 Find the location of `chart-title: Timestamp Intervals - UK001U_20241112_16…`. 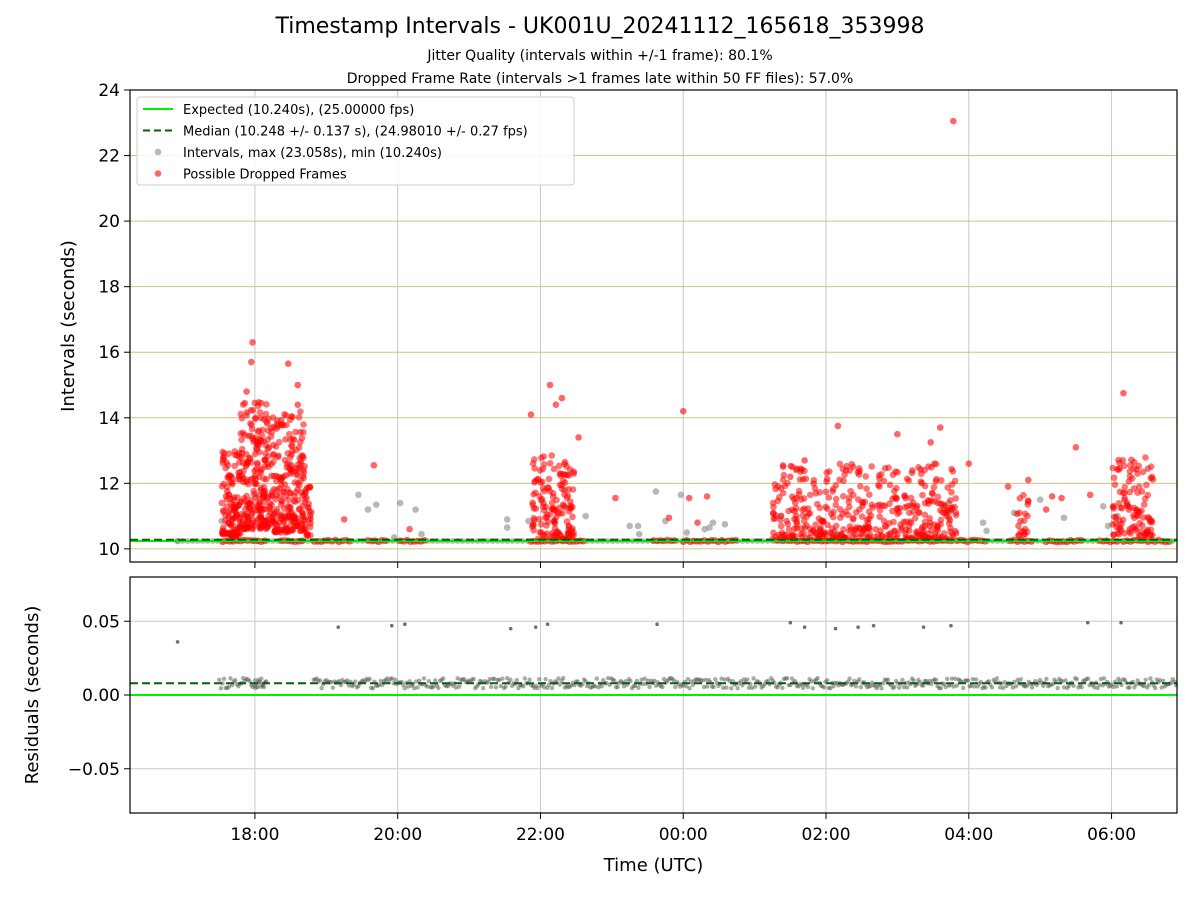

chart-title: Timestamp Intervals - UK001U_20241112_16… is located at coordinates (600, 26).